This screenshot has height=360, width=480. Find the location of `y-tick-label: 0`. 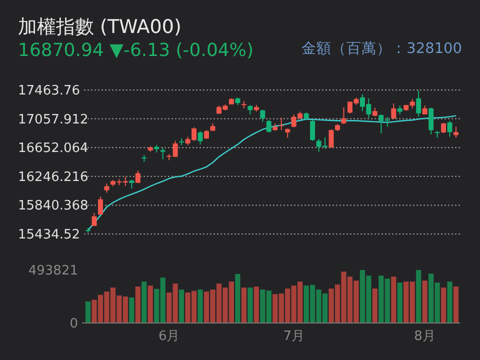

y-tick-label: 0 is located at coordinates (74, 324).